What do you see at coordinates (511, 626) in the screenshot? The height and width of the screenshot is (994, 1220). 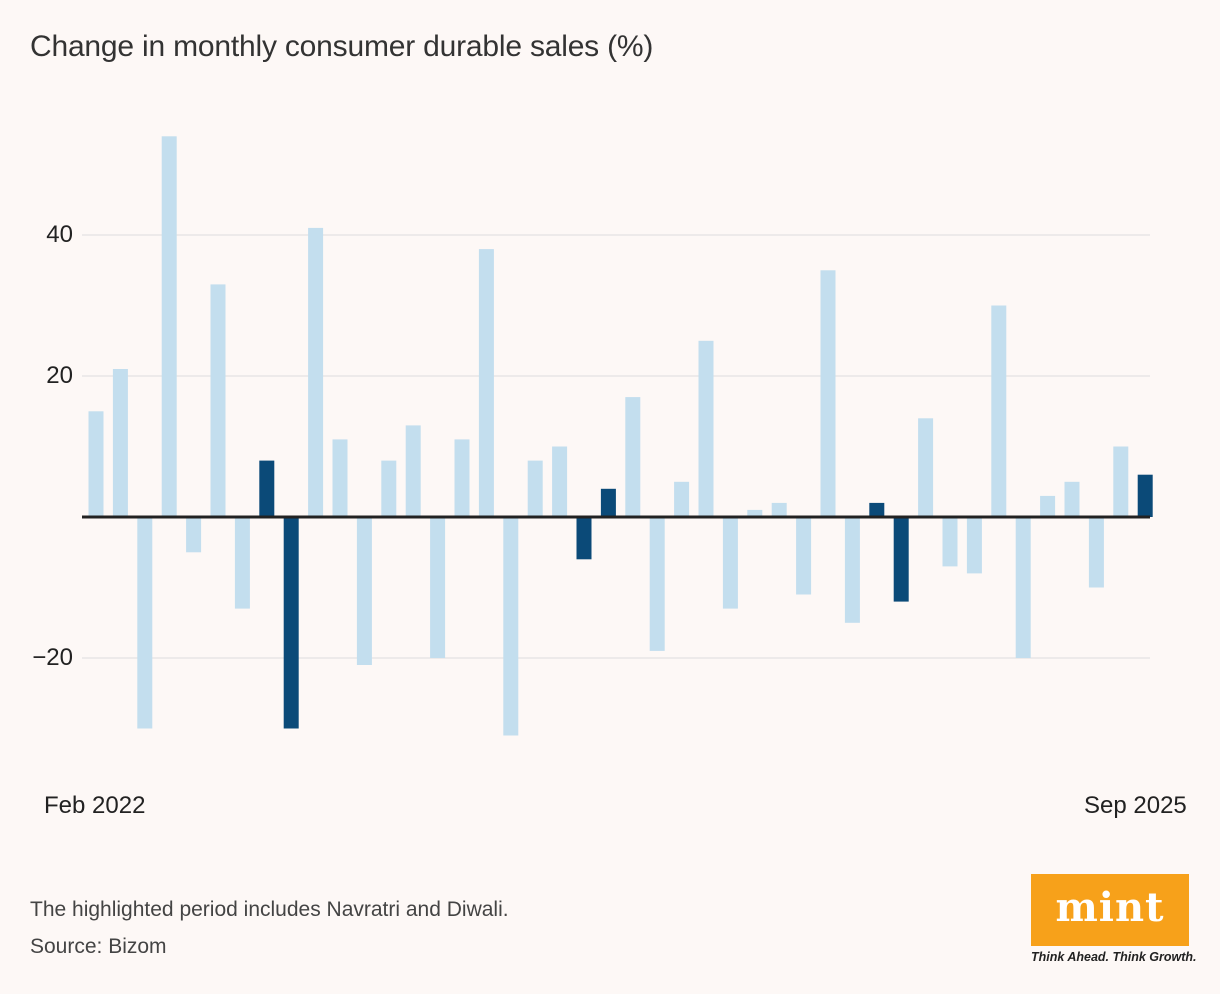 I see `bar-jul-2023` at bounding box center [511, 626].